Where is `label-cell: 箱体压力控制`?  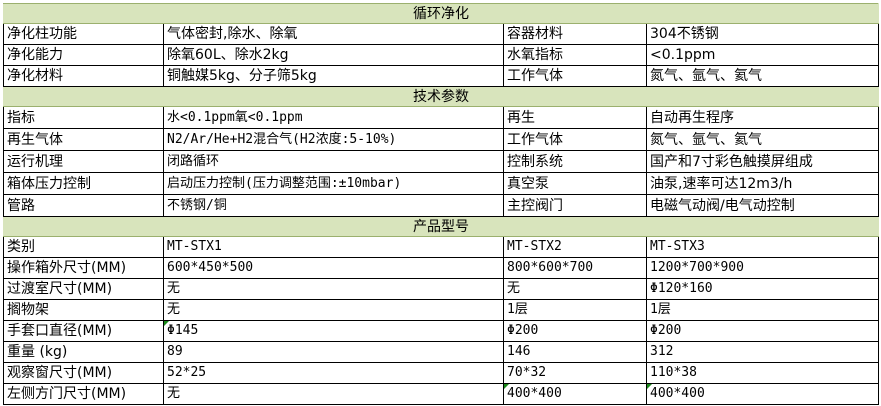
label-cell: 箱体压力控制 is located at coordinates (83, 183).